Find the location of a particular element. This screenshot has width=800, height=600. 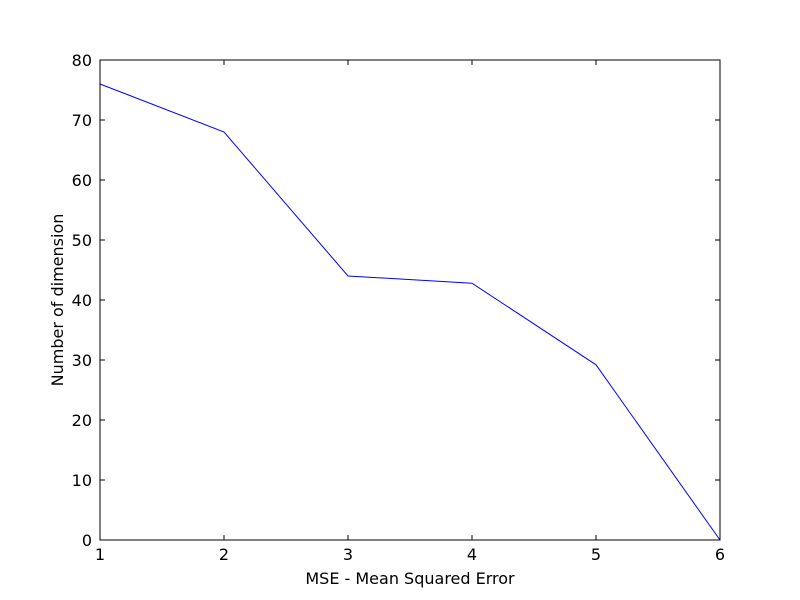

x-tick-label: 2 is located at coordinates (224, 554).